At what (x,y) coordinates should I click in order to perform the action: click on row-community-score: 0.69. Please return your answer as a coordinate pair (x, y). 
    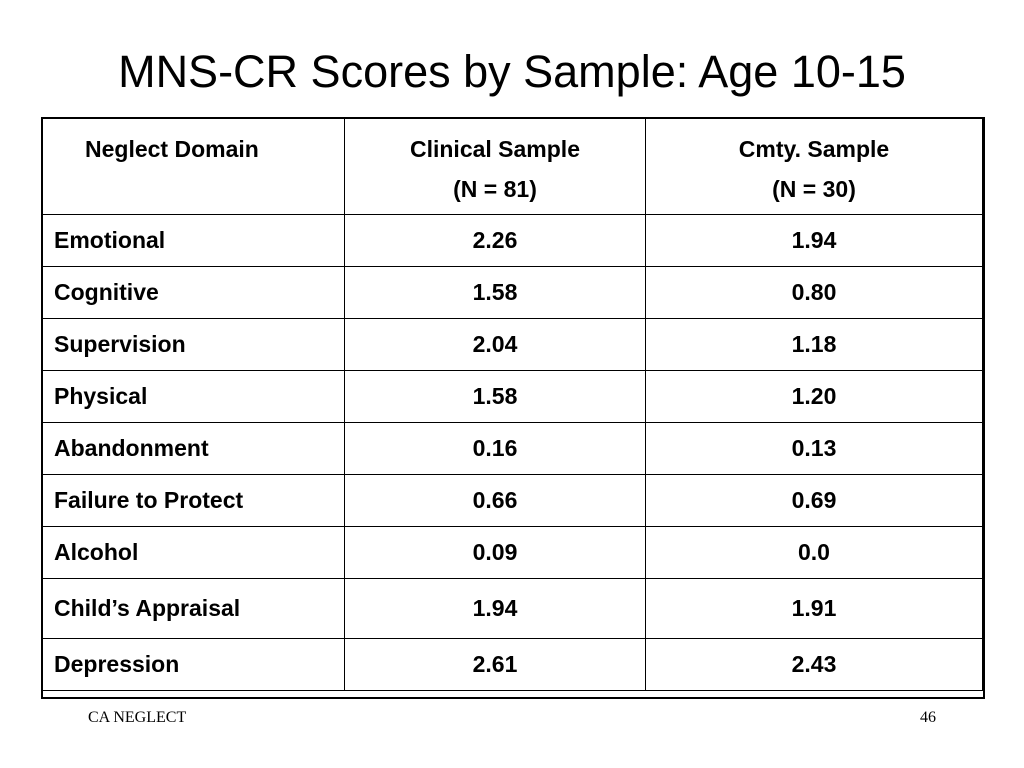
    Looking at the image, I should click on (814, 500).